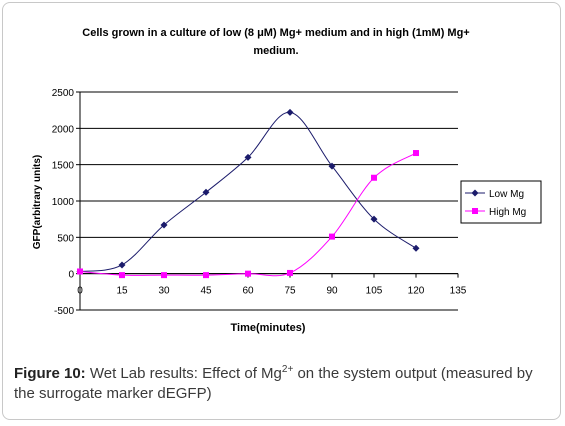 This screenshot has height=426, width=565. What do you see at coordinates (37, 202) in the screenshot?
I see `y-axis-label: GFP(arbitrary units)` at bounding box center [37, 202].